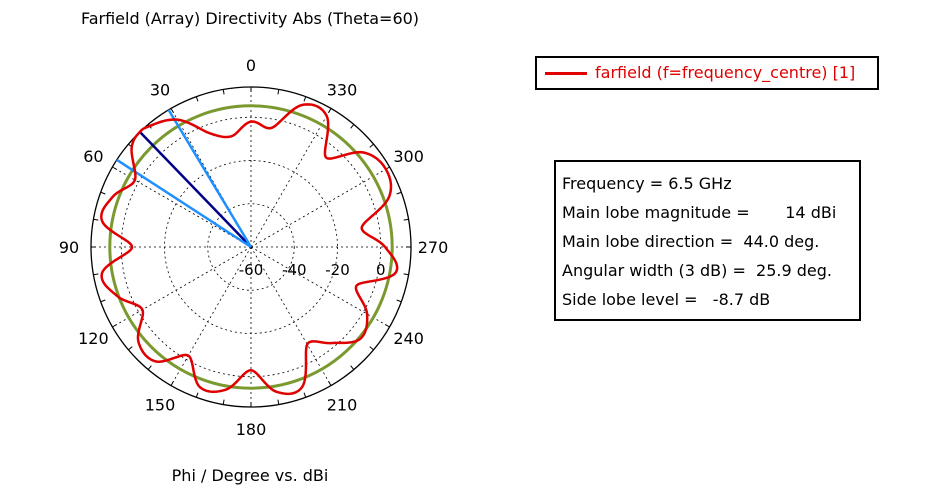 This screenshot has height=493, width=935. I want to click on angular-tick-label: 240, so click(408, 338).